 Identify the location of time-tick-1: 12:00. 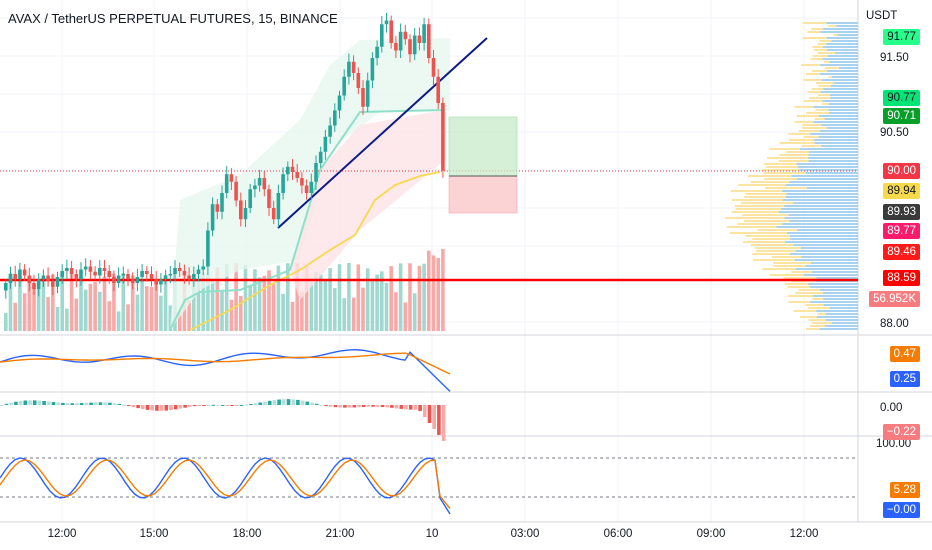
(62, 534).